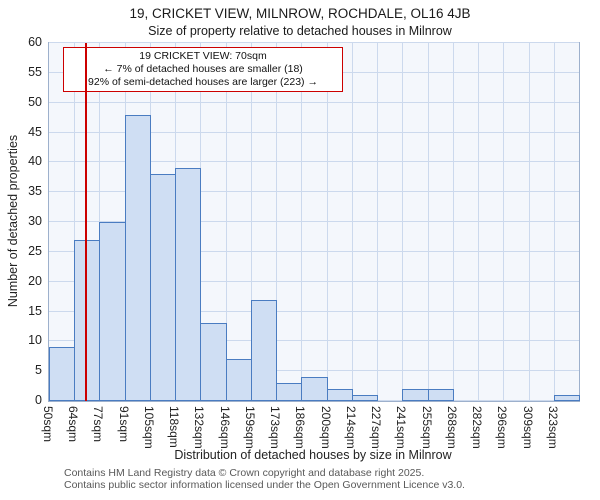 Image resolution: width=600 pixels, height=500 pixels. What do you see at coordinates (123, 424) in the screenshot?
I see `x-tick-label: 91sqm` at bounding box center [123, 424].